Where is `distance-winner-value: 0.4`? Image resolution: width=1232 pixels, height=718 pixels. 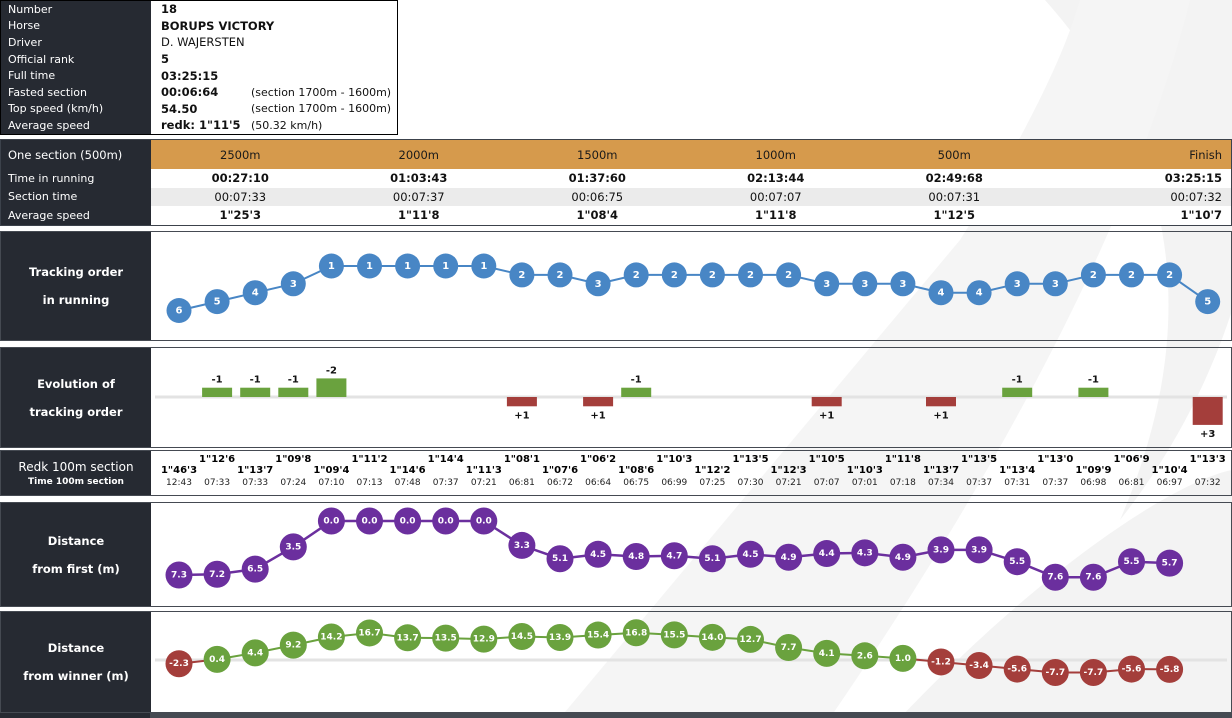
distance-winner-value: 0.4 is located at coordinates (217, 660).